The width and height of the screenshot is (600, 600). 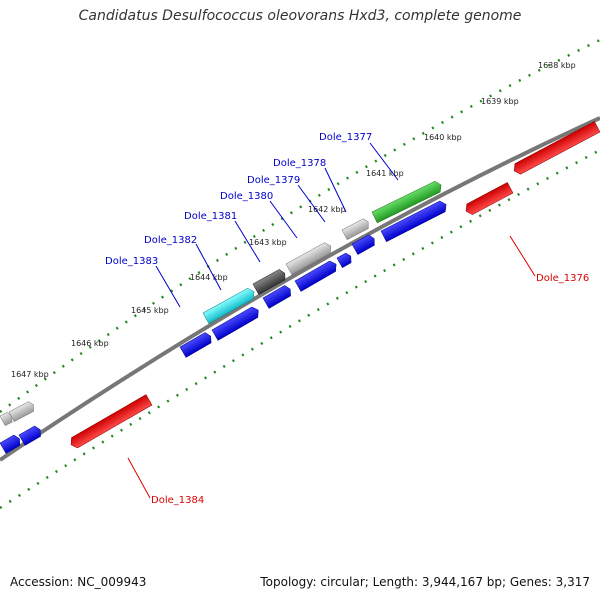 I want to click on gene-label-dole-1384: Dole_1384, so click(x=177, y=500).